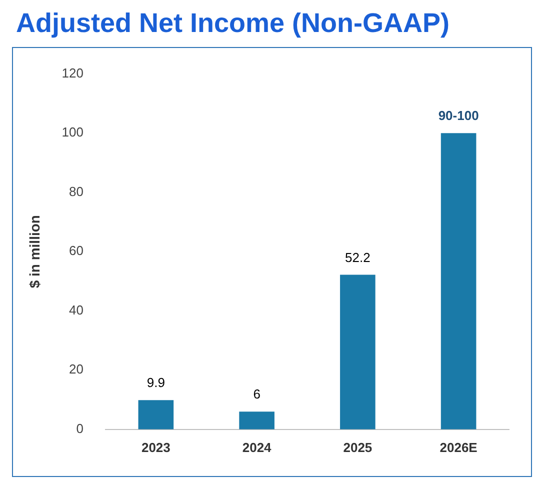  What do you see at coordinates (357, 257) in the screenshot?
I see `data-label: 52.2` at bounding box center [357, 257].